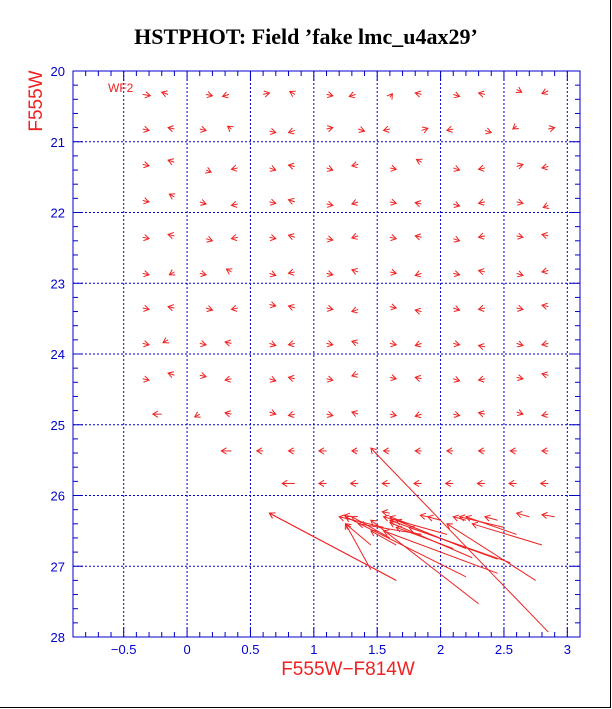 The image size is (612, 709). What do you see at coordinates (121, 88) in the screenshot?
I see `panel-label: WF2` at bounding box center [121, 88].